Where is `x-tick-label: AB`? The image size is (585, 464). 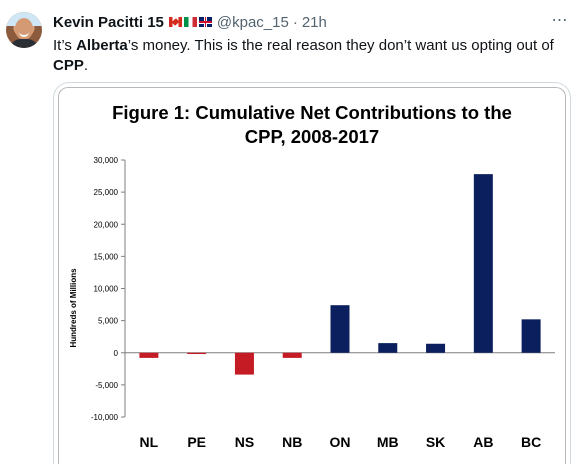
x-tick-label: AB is located at coordinates (483, 442).